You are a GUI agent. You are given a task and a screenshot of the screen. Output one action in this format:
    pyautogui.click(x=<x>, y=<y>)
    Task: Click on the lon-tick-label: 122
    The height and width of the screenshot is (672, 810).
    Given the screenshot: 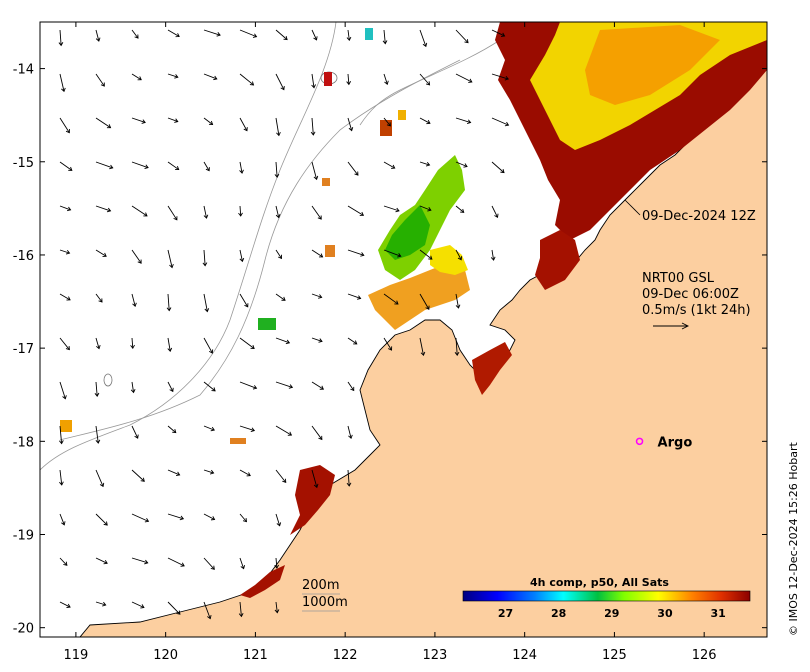 What is the action you would take?
    pyautogui.click(x=345, y=655)
    